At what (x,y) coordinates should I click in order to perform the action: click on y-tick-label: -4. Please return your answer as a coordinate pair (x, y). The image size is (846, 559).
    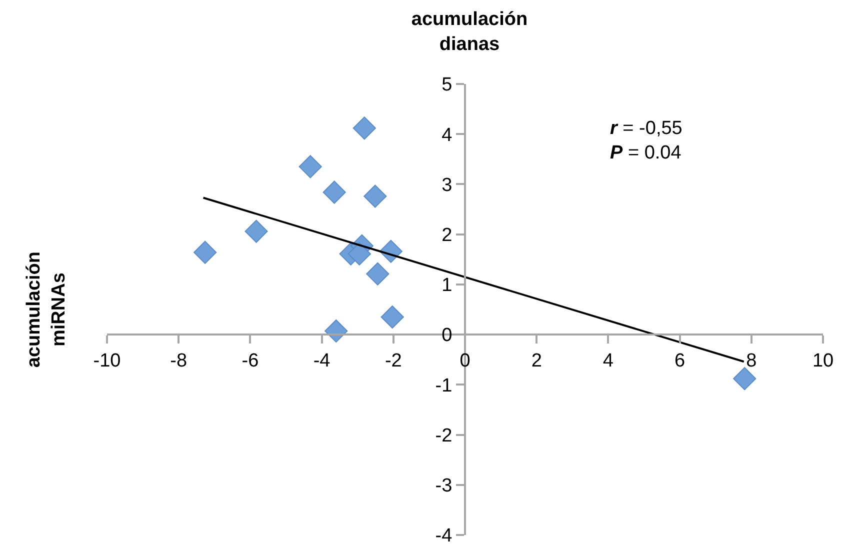
    Looking at the image, I should click on (444, 536).